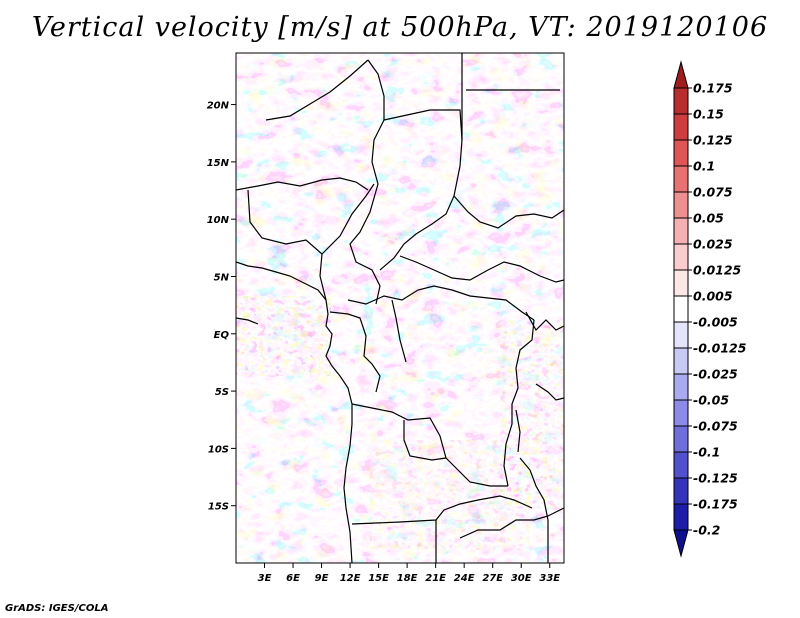 Image resolution: width=800 pixels, height=618 pixels. I want to click on x-tick-label: 3E, so click(265, 578).